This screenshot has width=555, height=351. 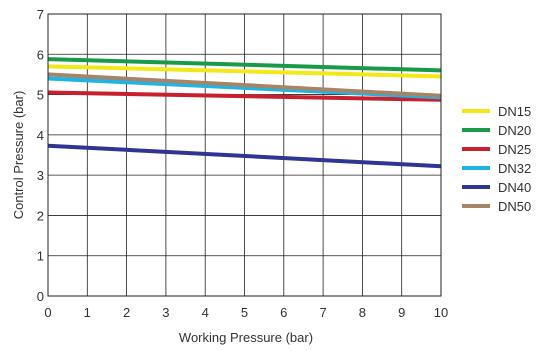 I want to click on series-line-dn32, so click(x=244, y=88).